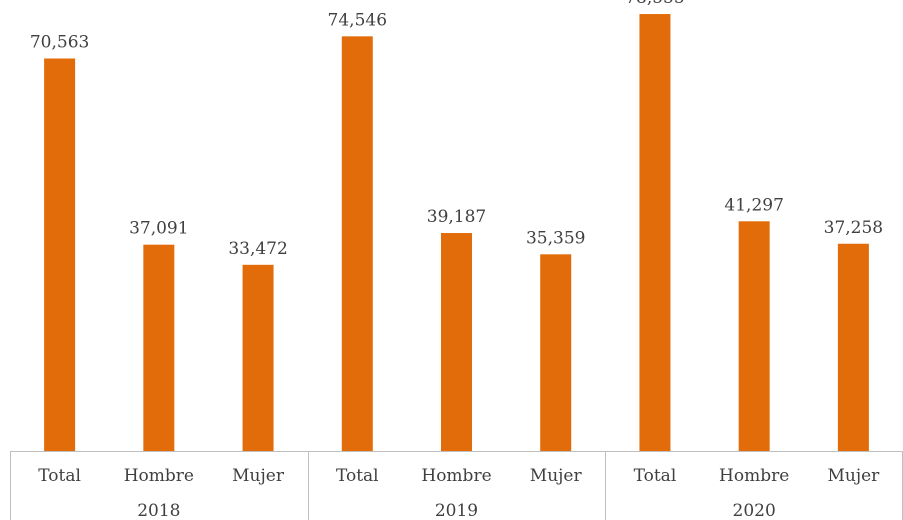  Describe the element at coordinates (555, 238) in the screenshot. I see `data-label-2019-mujer: 35,359` at that location.